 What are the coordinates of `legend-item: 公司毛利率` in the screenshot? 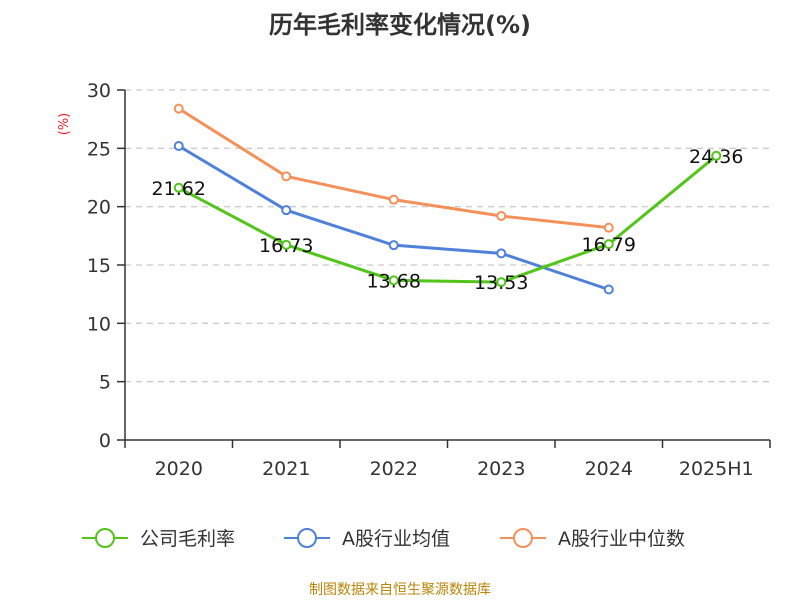 It's located at (158, 539).